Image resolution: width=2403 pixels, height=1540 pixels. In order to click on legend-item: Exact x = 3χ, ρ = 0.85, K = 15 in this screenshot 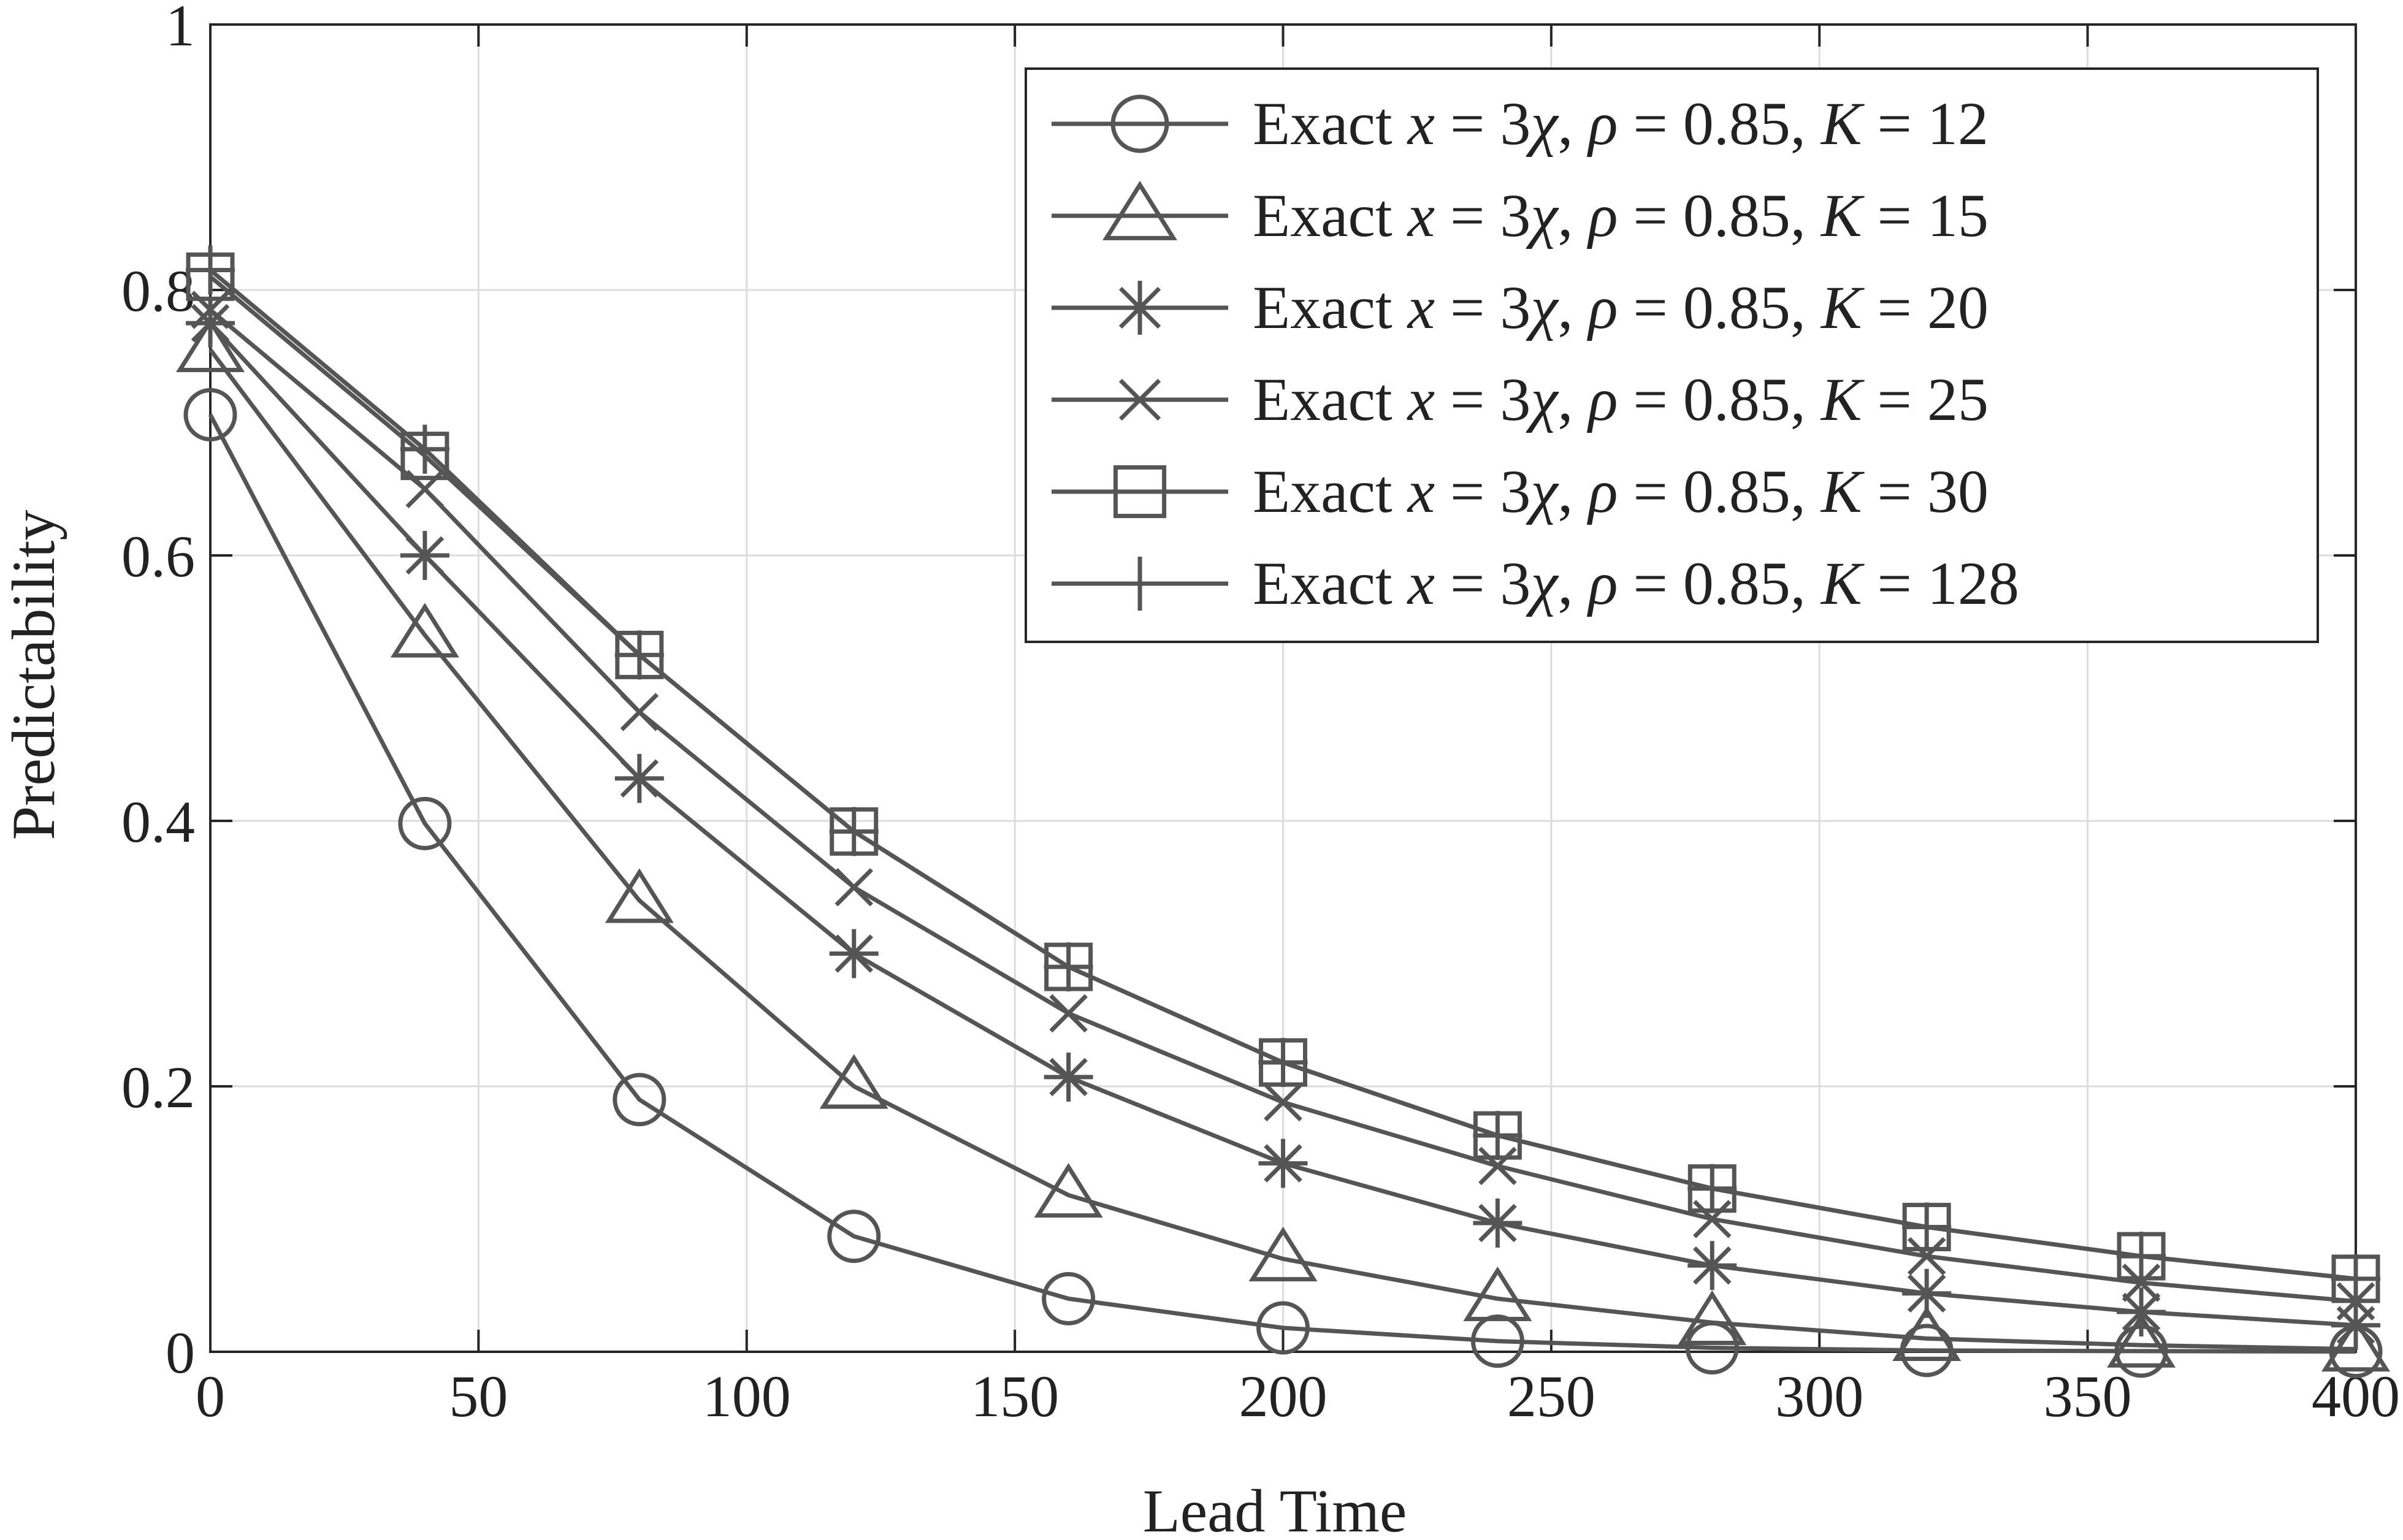, I will do `click(1520, 215)`.